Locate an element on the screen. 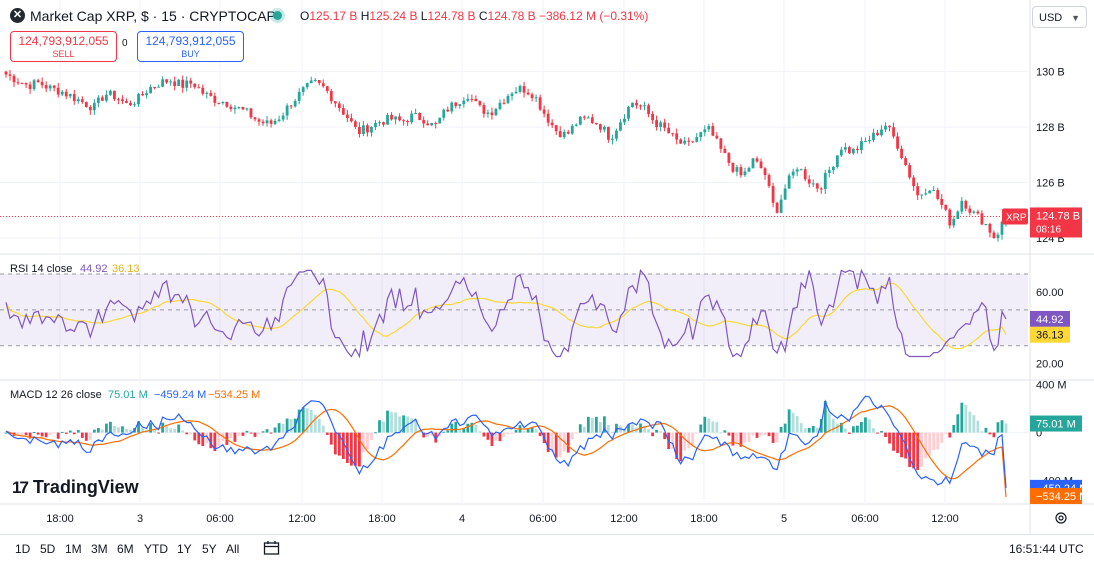 The height and width of the screenshot is (574, 1094). macd-signal-tag-bg is located at coordinates (1056, 496).